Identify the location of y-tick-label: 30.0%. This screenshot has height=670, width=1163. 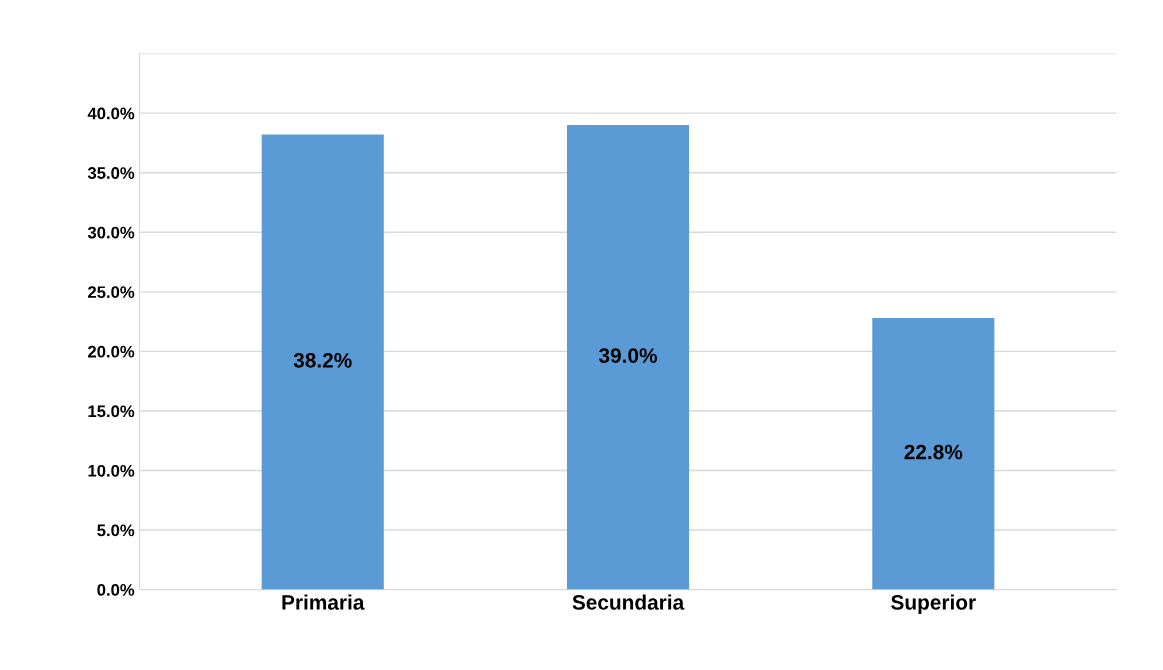
(111, 232).